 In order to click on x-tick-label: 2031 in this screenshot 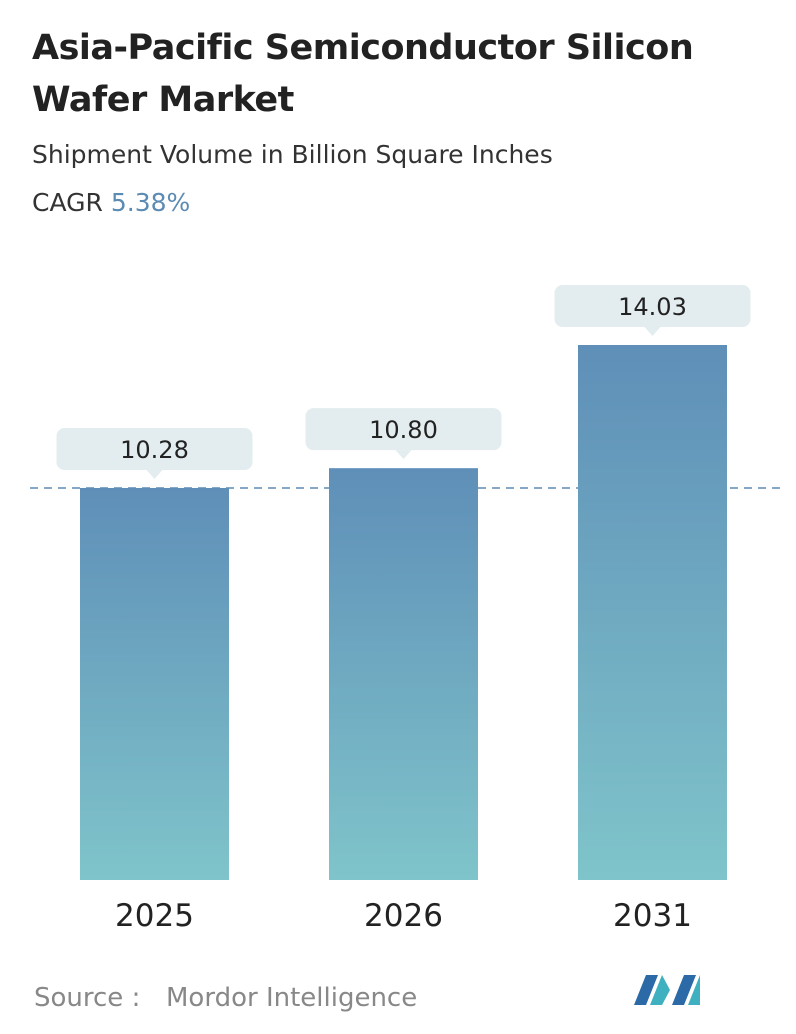, I will do `click(652, 916)`.